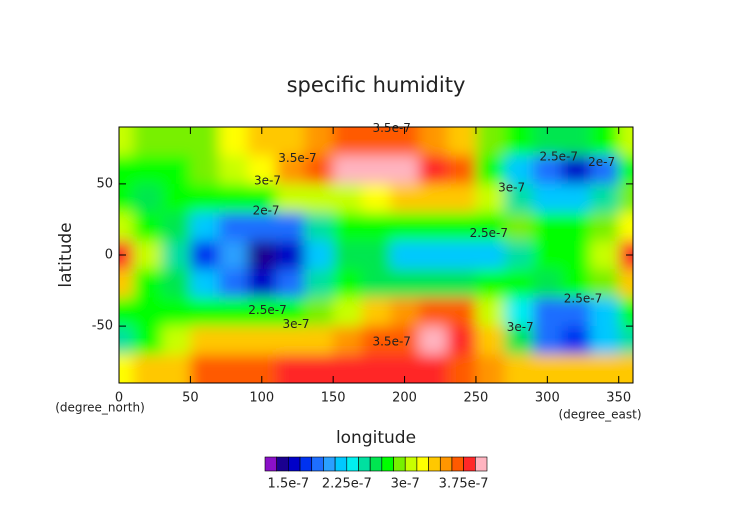 The width and height of the screenshot is (752, 532). I want to click on x-tick-label: 50, so click(190, 398).